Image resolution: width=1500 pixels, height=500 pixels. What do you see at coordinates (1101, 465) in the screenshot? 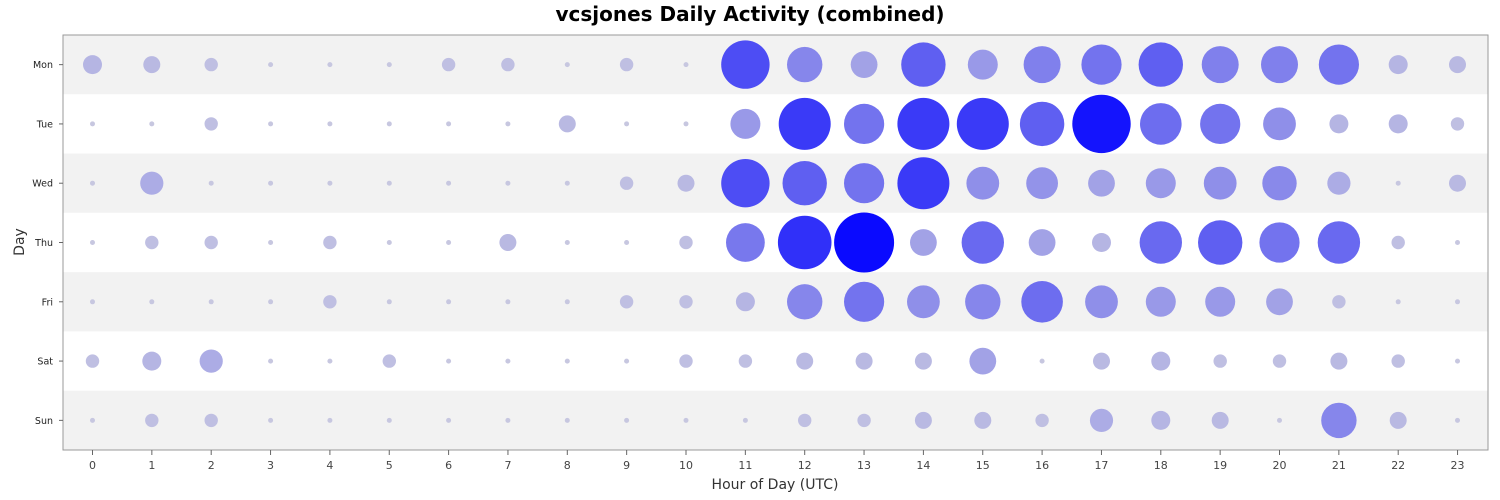
I see `x-tick-label: 17` at bounding box center [1101, 465].